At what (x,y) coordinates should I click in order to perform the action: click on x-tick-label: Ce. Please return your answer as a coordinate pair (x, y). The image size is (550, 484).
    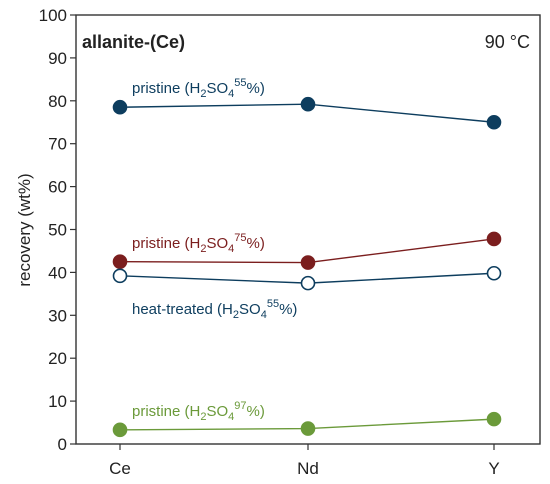
    Looking at the image, I should click on (120, 468).